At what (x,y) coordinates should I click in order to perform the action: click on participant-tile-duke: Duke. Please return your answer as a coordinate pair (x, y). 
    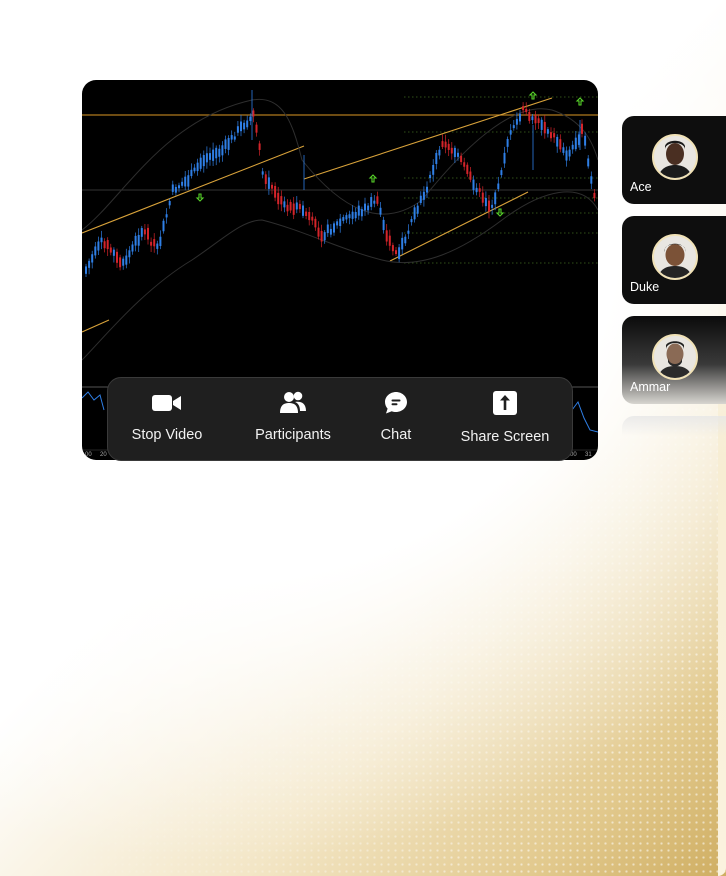
    Looking at the image, I should click on (674, 260).